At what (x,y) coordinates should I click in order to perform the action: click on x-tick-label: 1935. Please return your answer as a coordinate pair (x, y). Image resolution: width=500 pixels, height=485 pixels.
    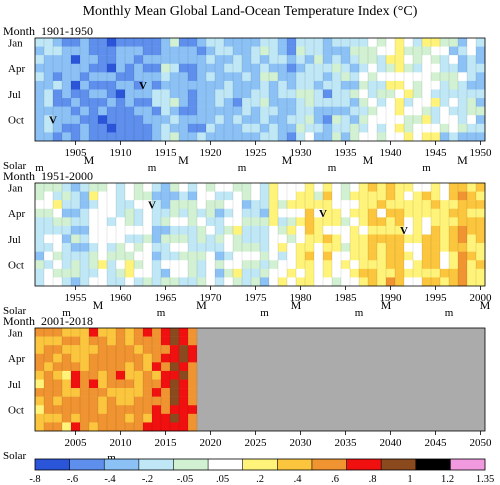
    Looking at the image, I should click on (346, 153).